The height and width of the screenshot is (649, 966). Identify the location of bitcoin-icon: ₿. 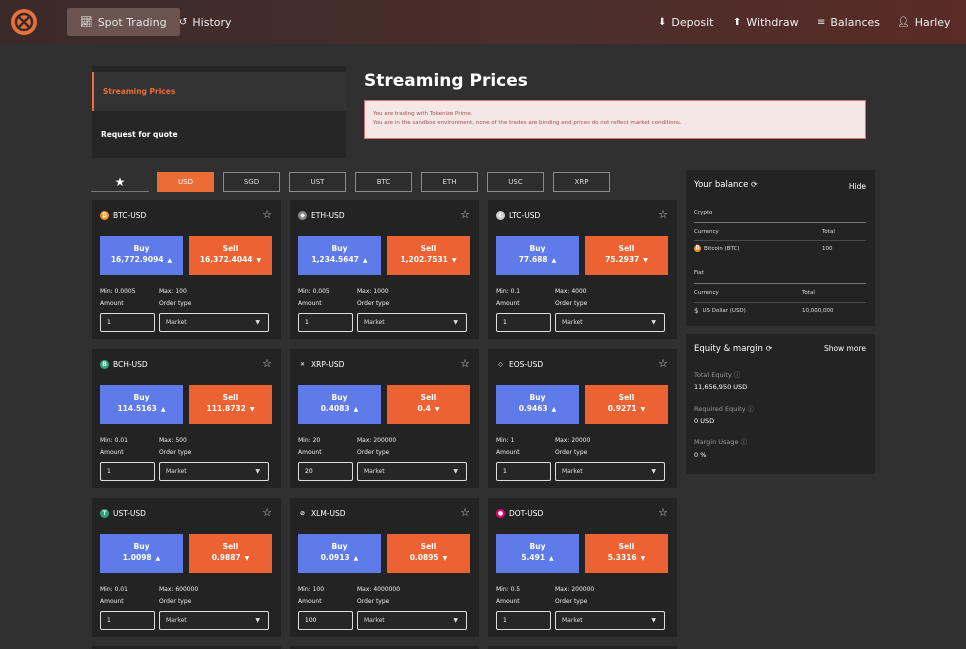
(104, 215).